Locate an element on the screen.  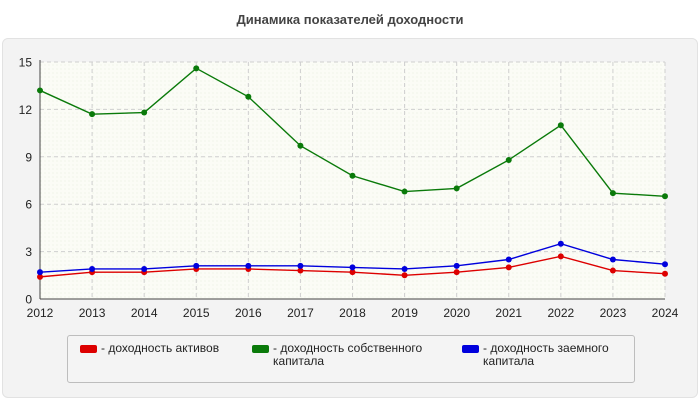
legend-label-equity: - доходность собственного капитала is located at coordinates (348, 354).